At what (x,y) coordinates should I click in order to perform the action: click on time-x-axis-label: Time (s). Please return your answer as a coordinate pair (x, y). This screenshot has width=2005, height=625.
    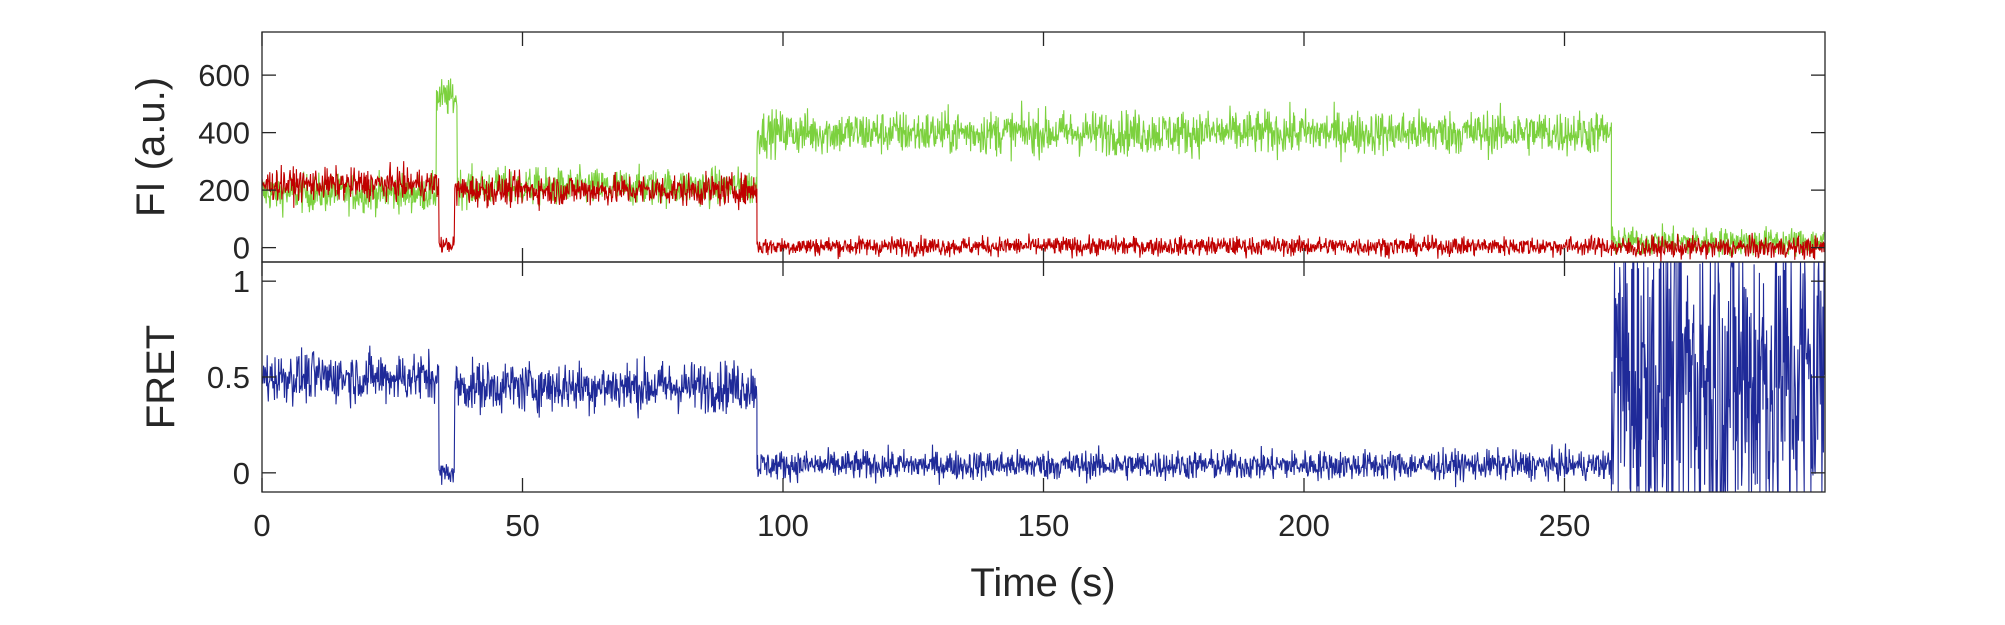
    Looking at the image, I should click on (1042, 583).